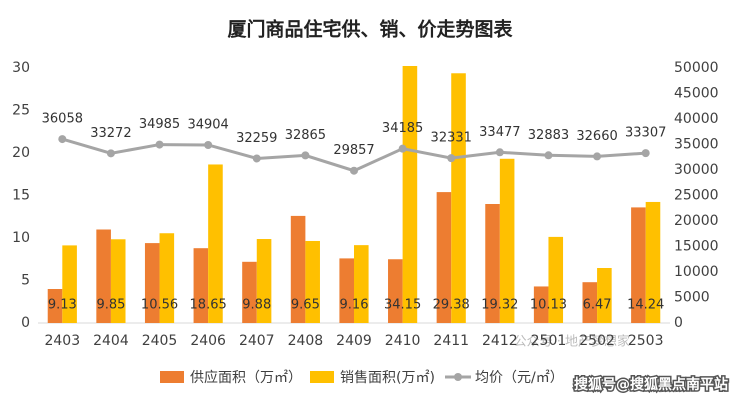  I want to click on data-label: 33272, so click(110, 133).